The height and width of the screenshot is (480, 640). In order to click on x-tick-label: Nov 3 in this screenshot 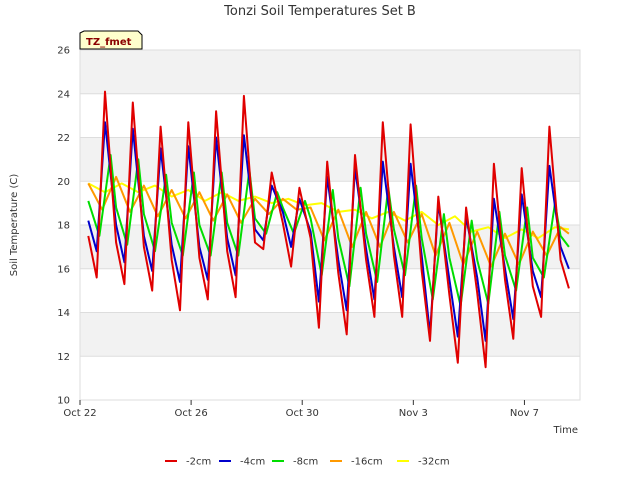, I will do `click(413, 413)`.